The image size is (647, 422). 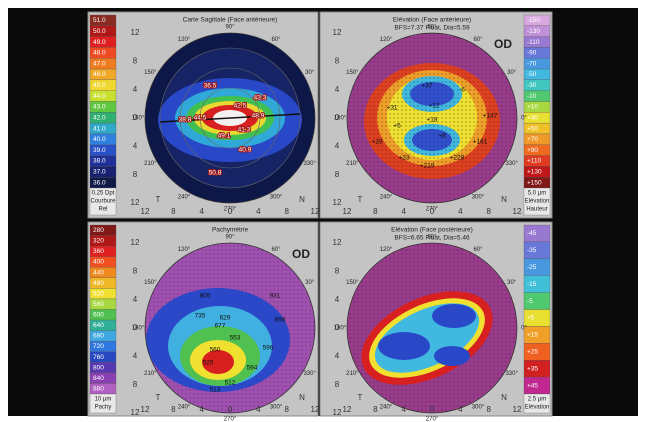 What do you see at coordinates (268, 348) in the screenshot?
I see `map-value: 596` at bounding box center [268, 348].